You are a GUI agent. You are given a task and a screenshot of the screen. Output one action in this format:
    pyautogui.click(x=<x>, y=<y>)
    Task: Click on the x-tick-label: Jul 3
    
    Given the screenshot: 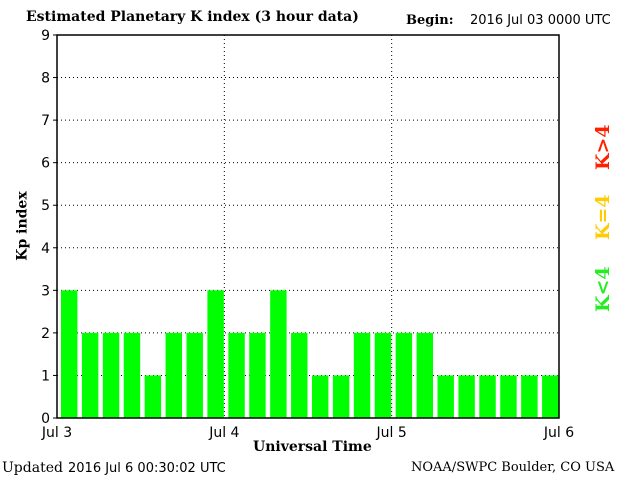 What is the action you would take?
    pyautogui.click(x=56, y=433)
    